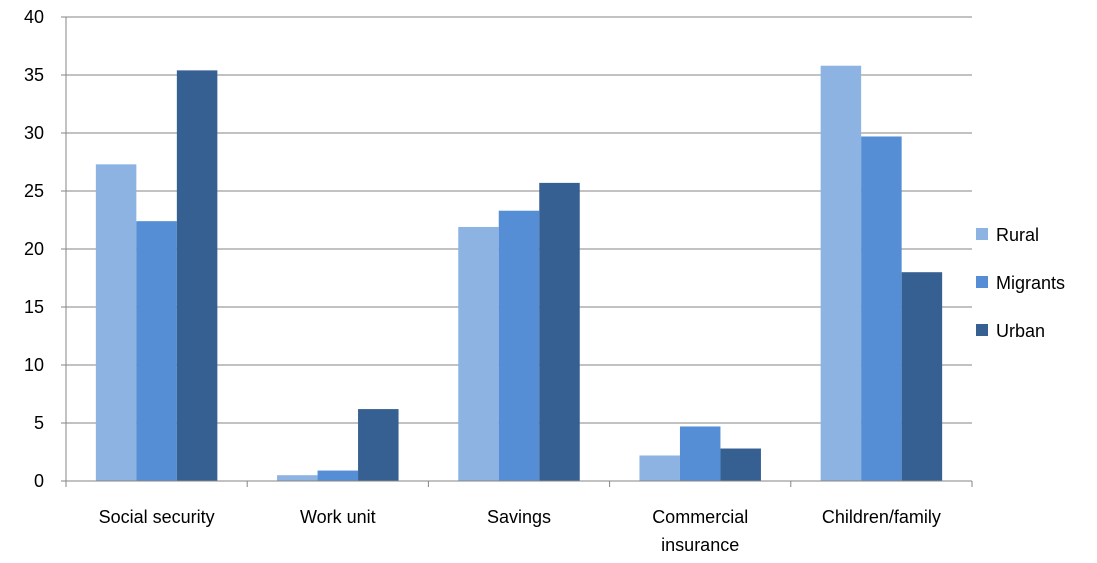 This screenshot has height=563, width=1097. What do you see at coordinates (982, 330) in the screenshot?
I see `legend-swatch-urban` at bounding box center [982, 330].